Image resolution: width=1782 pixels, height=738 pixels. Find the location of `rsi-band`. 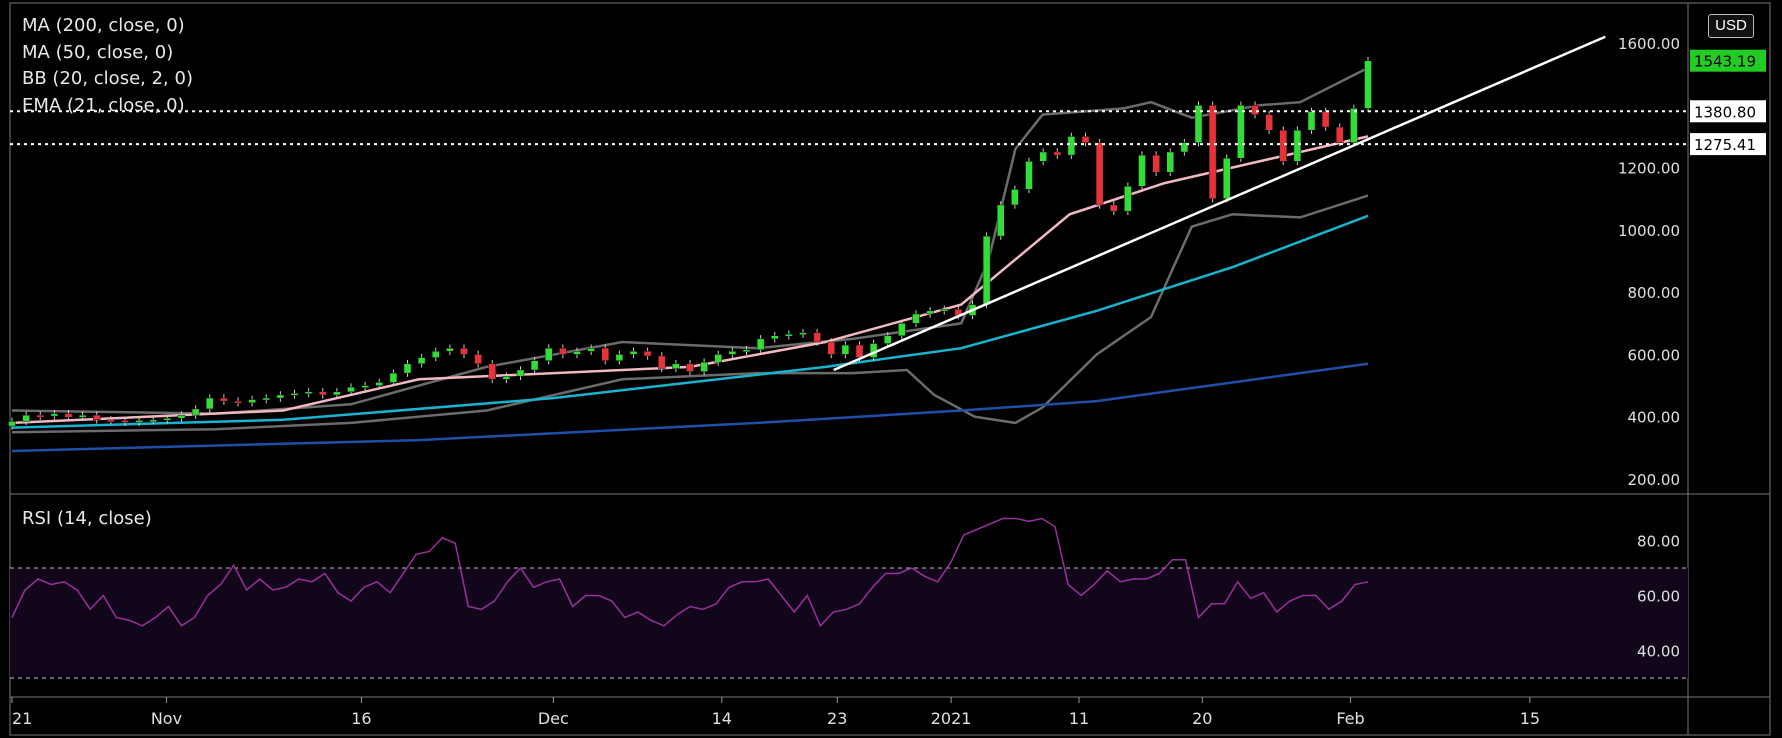

rsi-band is located at coordinates (849, 623).